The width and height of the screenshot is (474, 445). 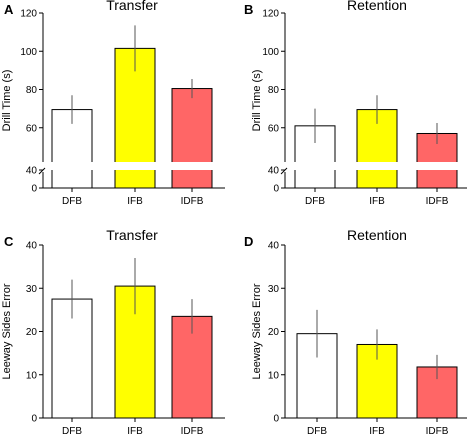 What do you see at coordinates (9, 9) in the screenshot?
I see `panel-letter: A` at bounding box center [9, 9].